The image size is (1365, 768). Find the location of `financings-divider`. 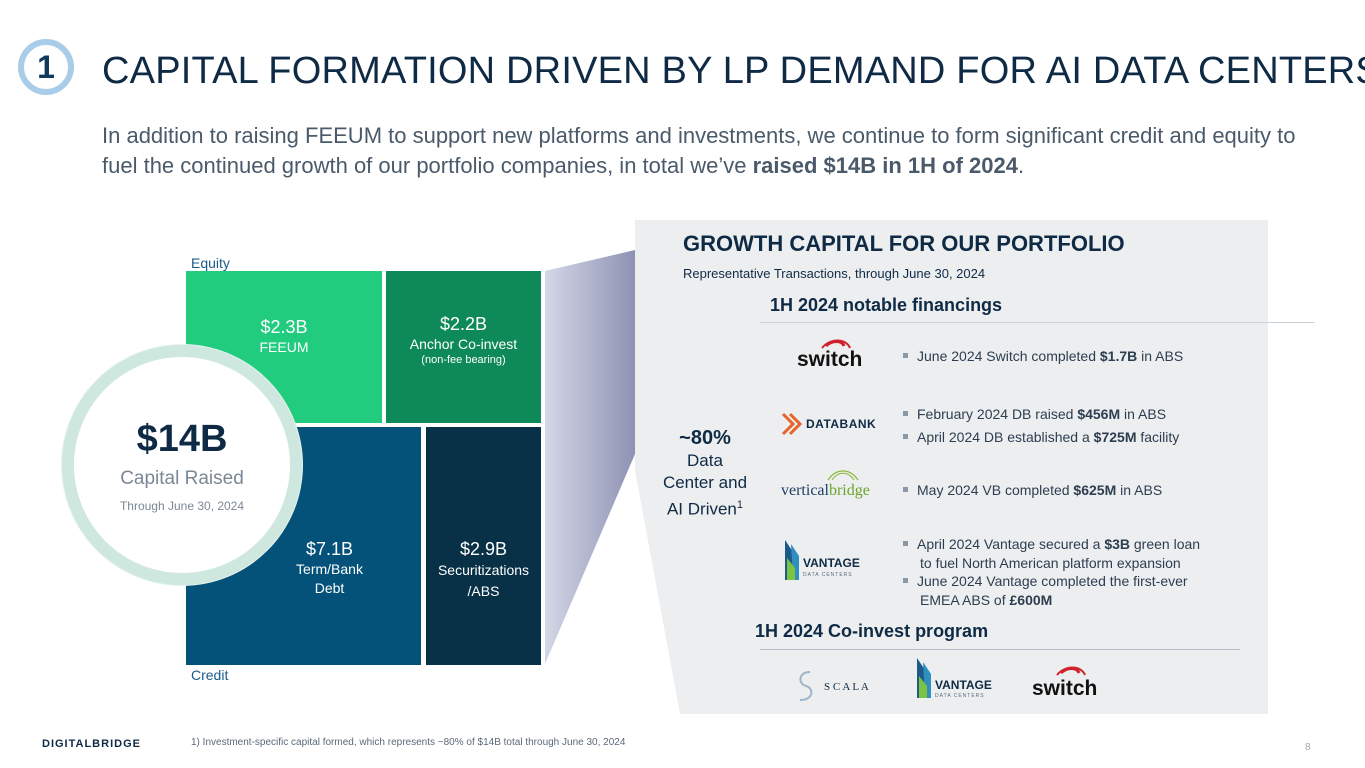

financings-divider is located at coordinates (1037, 322).